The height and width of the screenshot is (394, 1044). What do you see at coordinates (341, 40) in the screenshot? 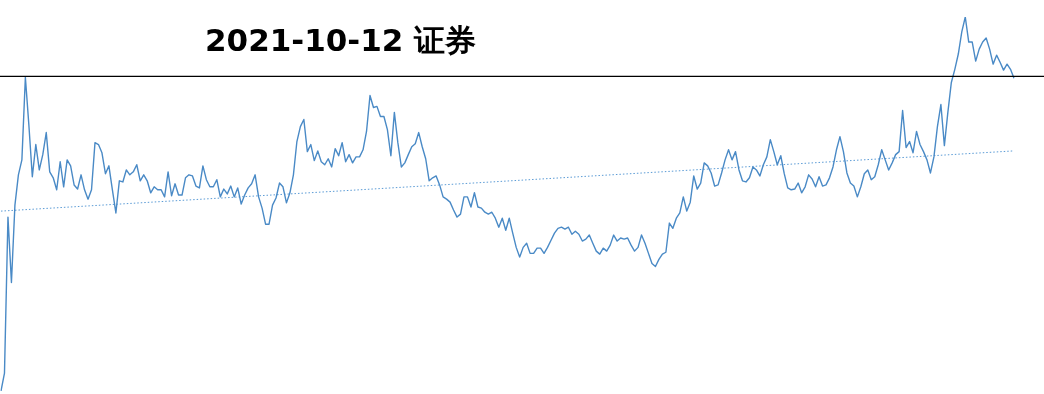
I see `chart-title: 2021-10-12 证券` at bounding box center [341, 40].